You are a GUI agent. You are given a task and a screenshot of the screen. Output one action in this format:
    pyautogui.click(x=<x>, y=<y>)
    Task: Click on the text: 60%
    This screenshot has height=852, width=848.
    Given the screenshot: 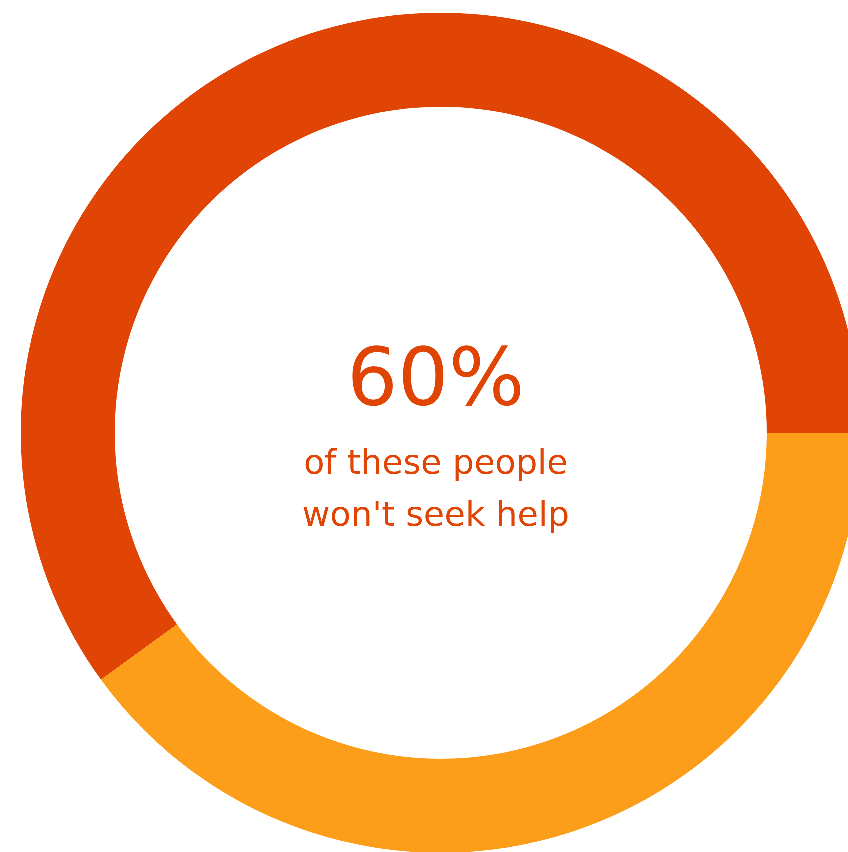 What is the action you would take?
    pyautogui.click(x=436, y=377)
    